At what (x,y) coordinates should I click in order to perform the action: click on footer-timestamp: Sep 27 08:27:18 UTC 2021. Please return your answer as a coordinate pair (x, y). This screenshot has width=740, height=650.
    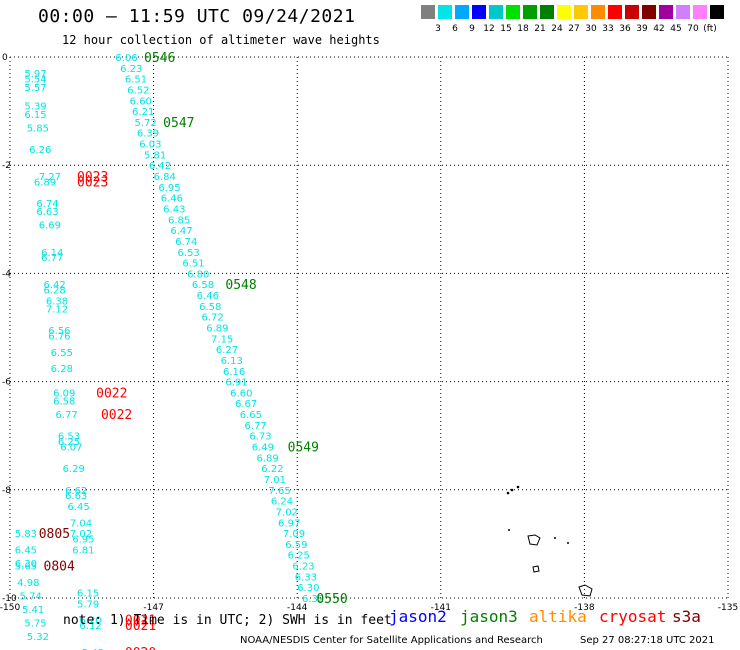
    Looking at the image, I should click on (647, 640).